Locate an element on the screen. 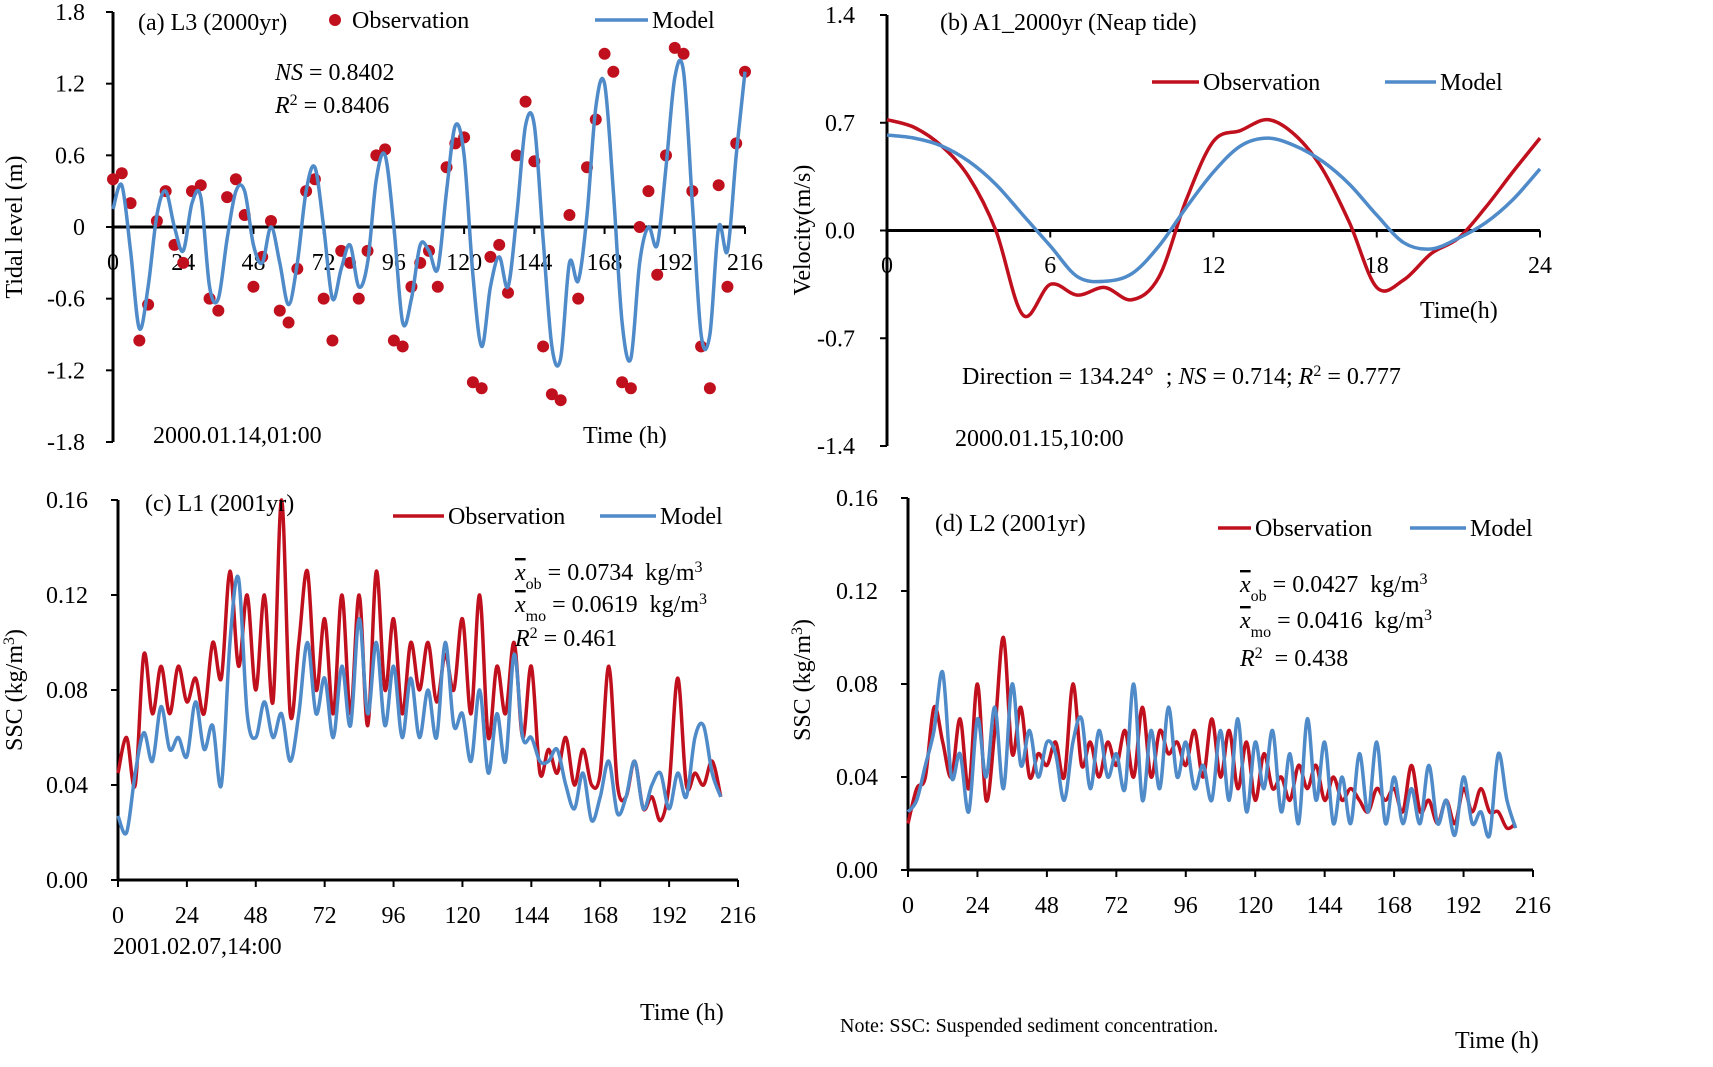 This screenshot has width=1713, height=1067. text-part: = 0.461 is located at coordinates (578, 639).